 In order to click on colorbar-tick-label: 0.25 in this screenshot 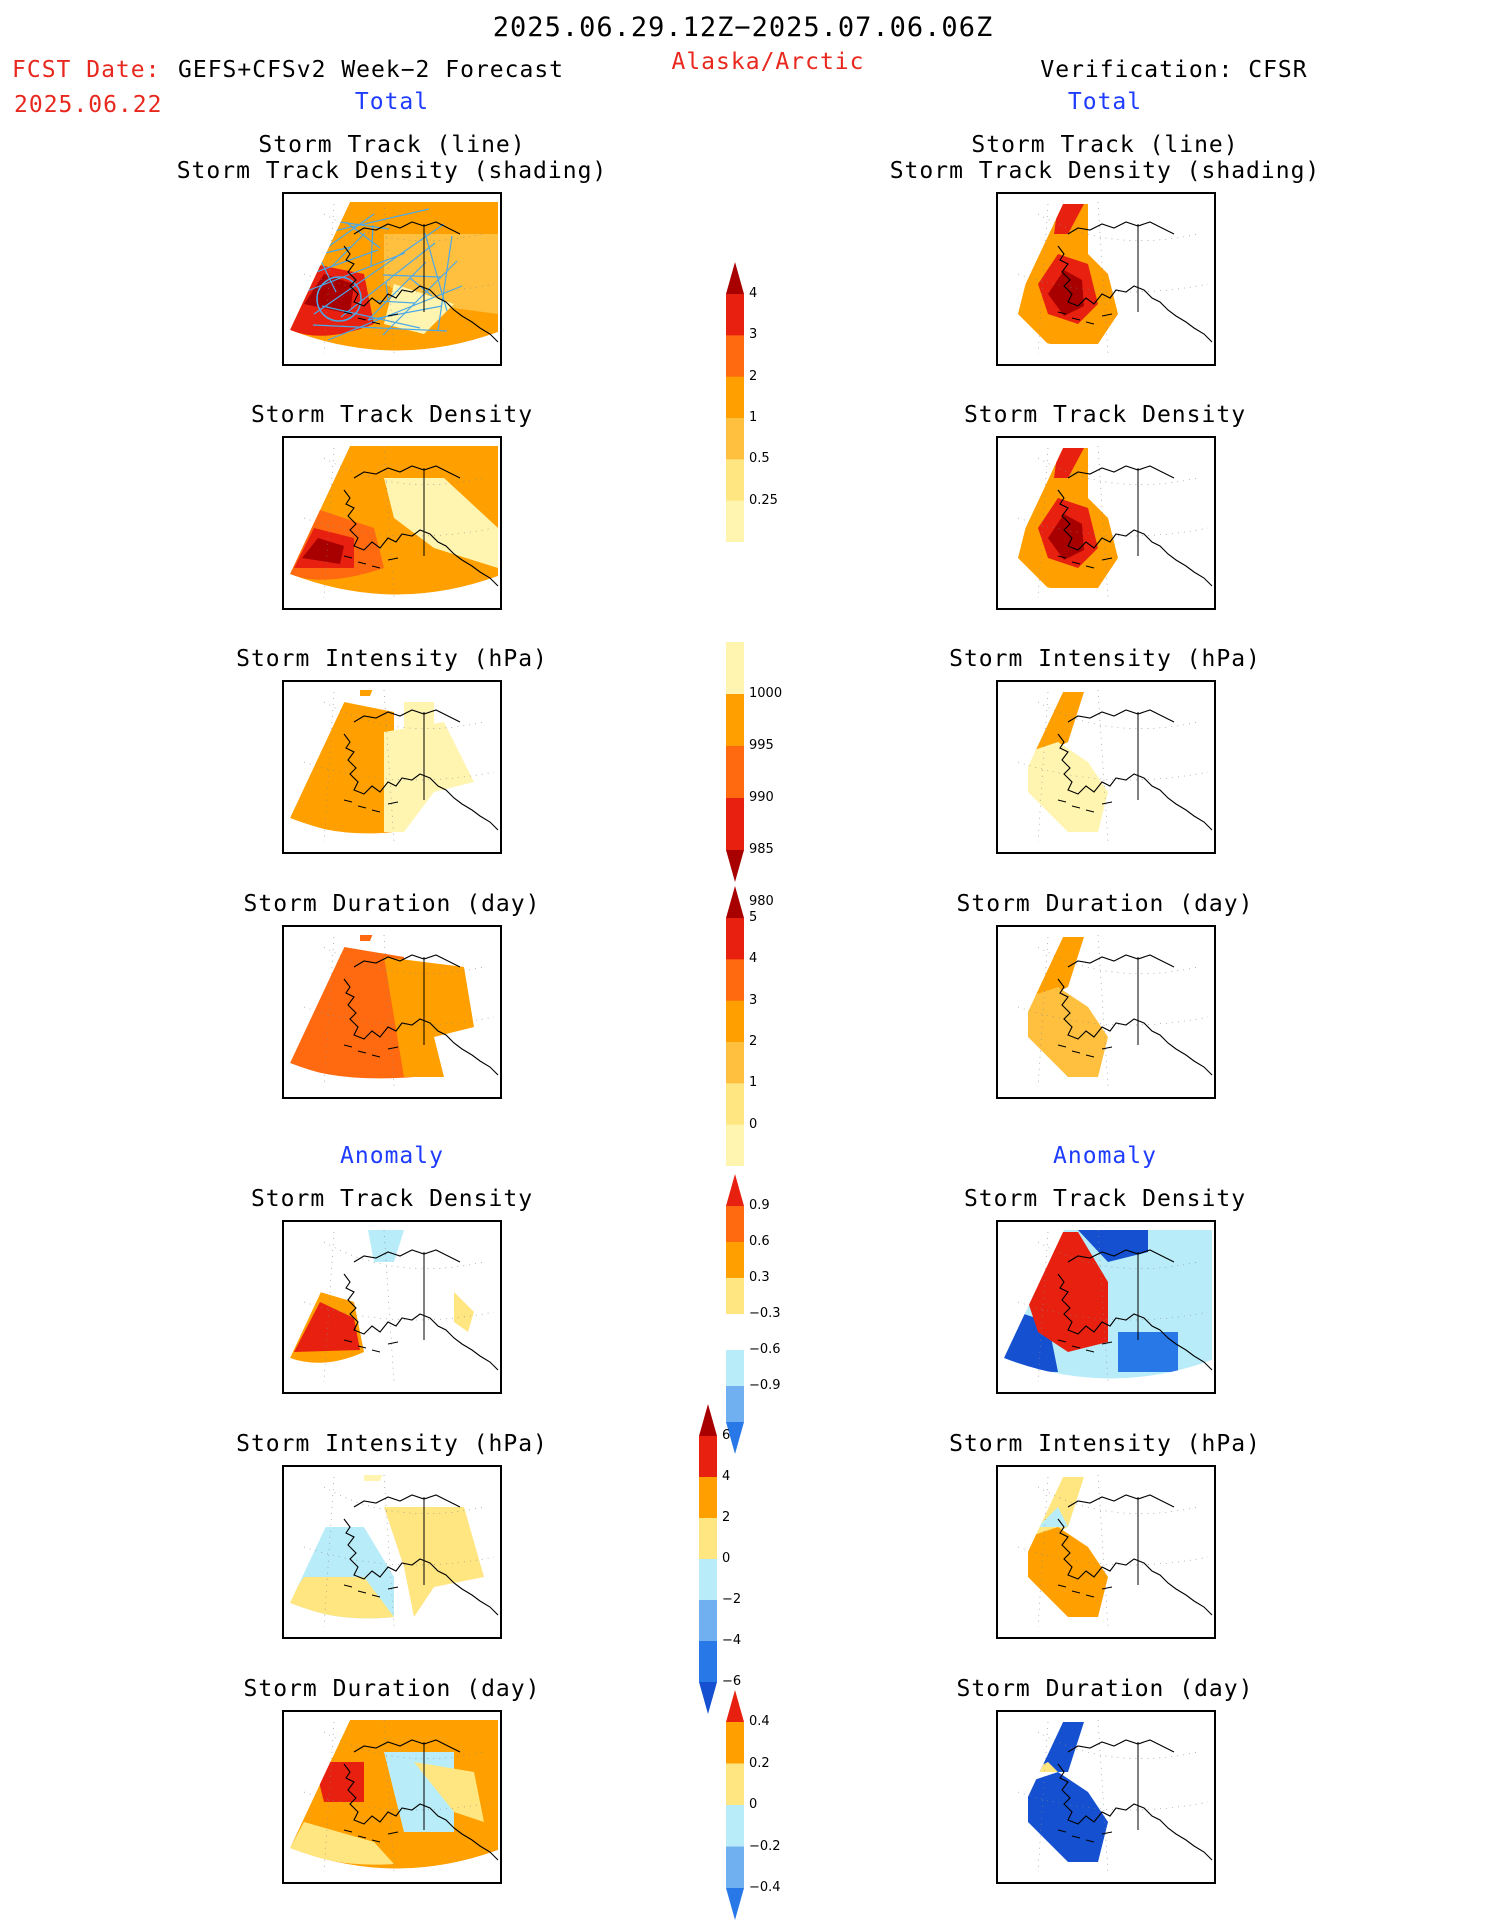, I will do `click(763, 500)`.